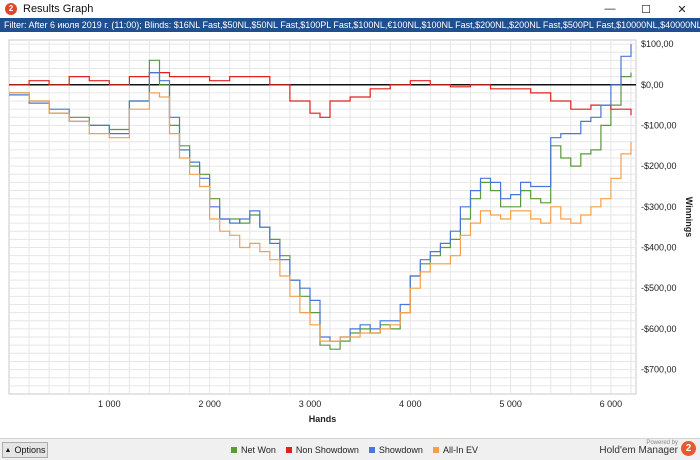 The height and width of the screenshot is (460, 700). I want to click on y-tick-label: -$700,00, so click(659, 370).